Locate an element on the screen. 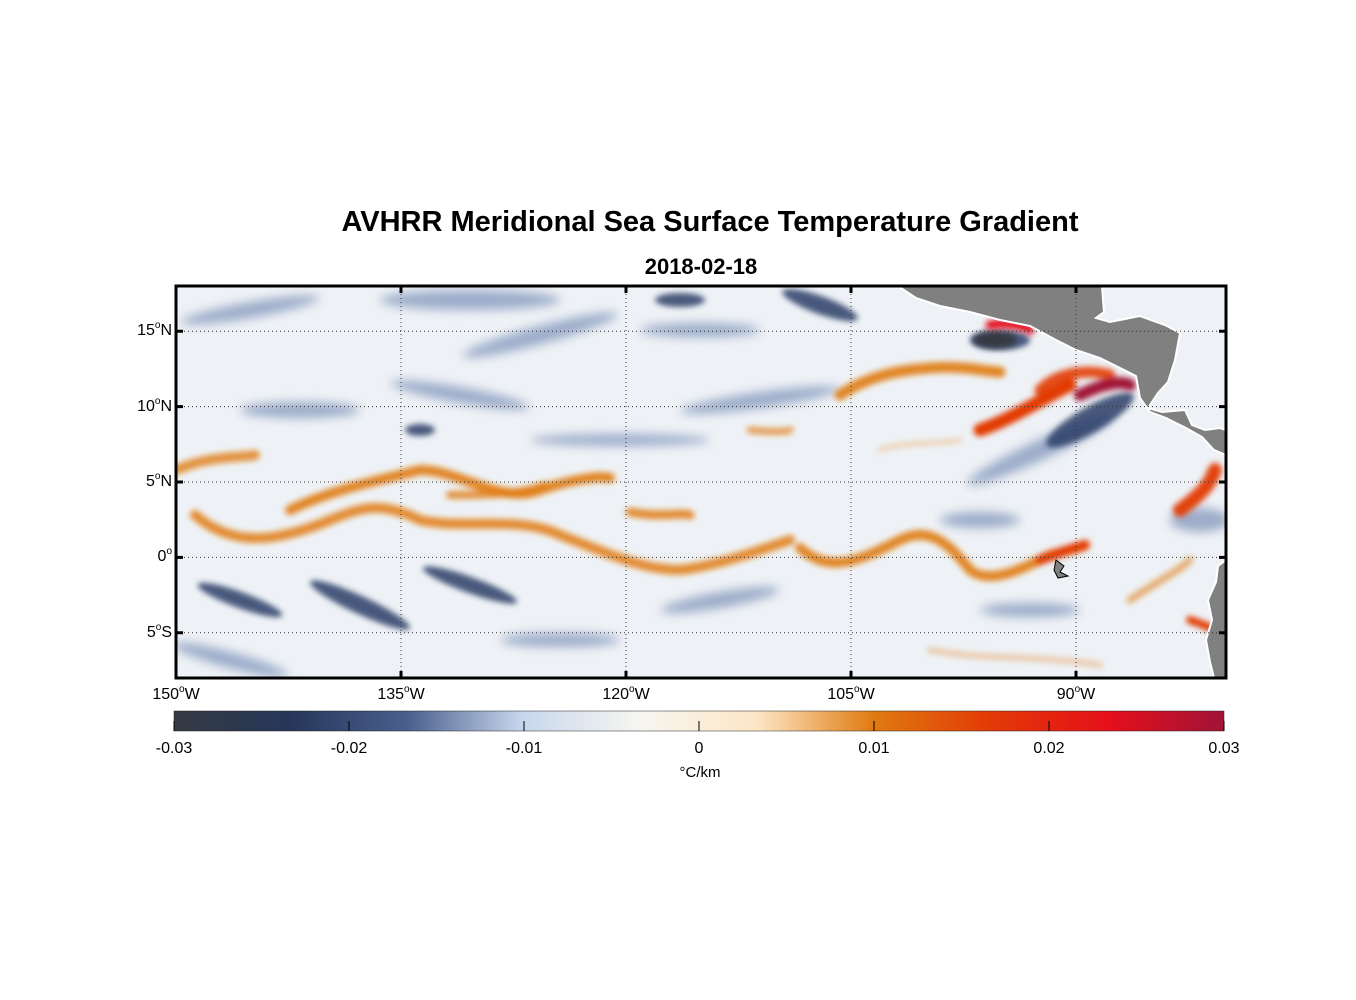 Image resolution: width=1356 pixels, height=1000 pixels. lon-tick-label: 105oW is located at coordinates (851, 693).